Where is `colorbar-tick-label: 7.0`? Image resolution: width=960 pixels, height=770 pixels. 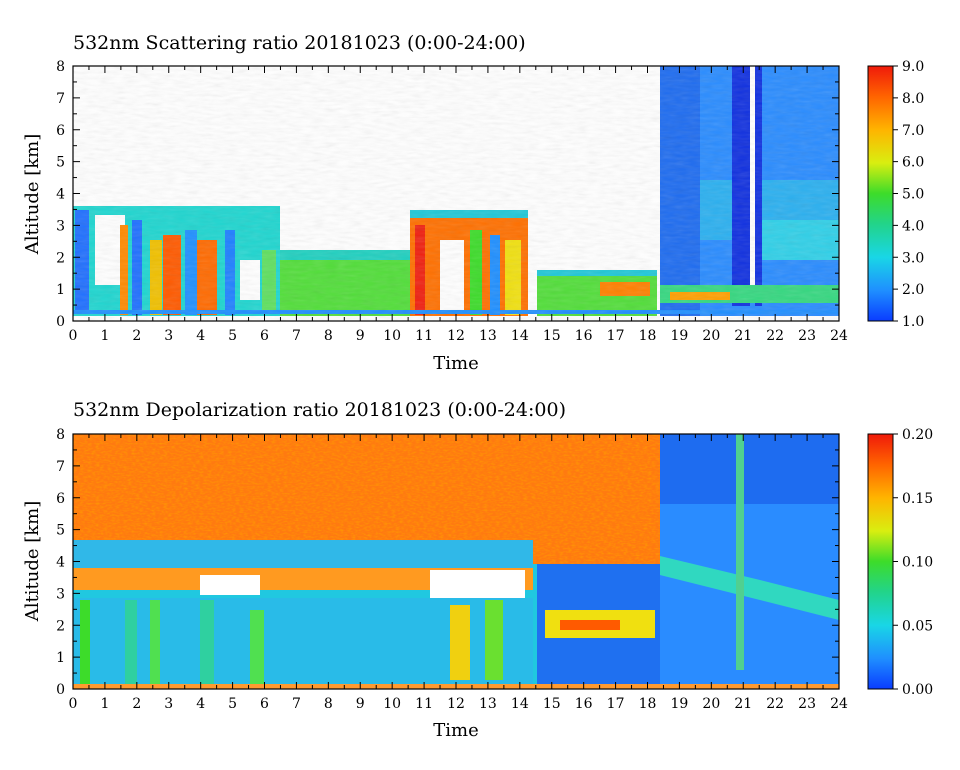 colorbar-tick-label: 7.0 is located at coordinates (913, 131).